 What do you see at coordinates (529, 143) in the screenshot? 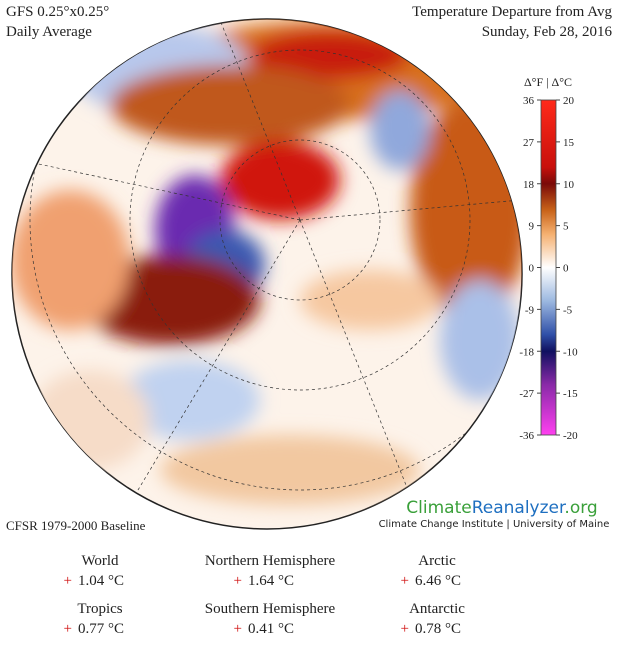
I see `tick-label-f: 27` at bounding box center [529, 143].